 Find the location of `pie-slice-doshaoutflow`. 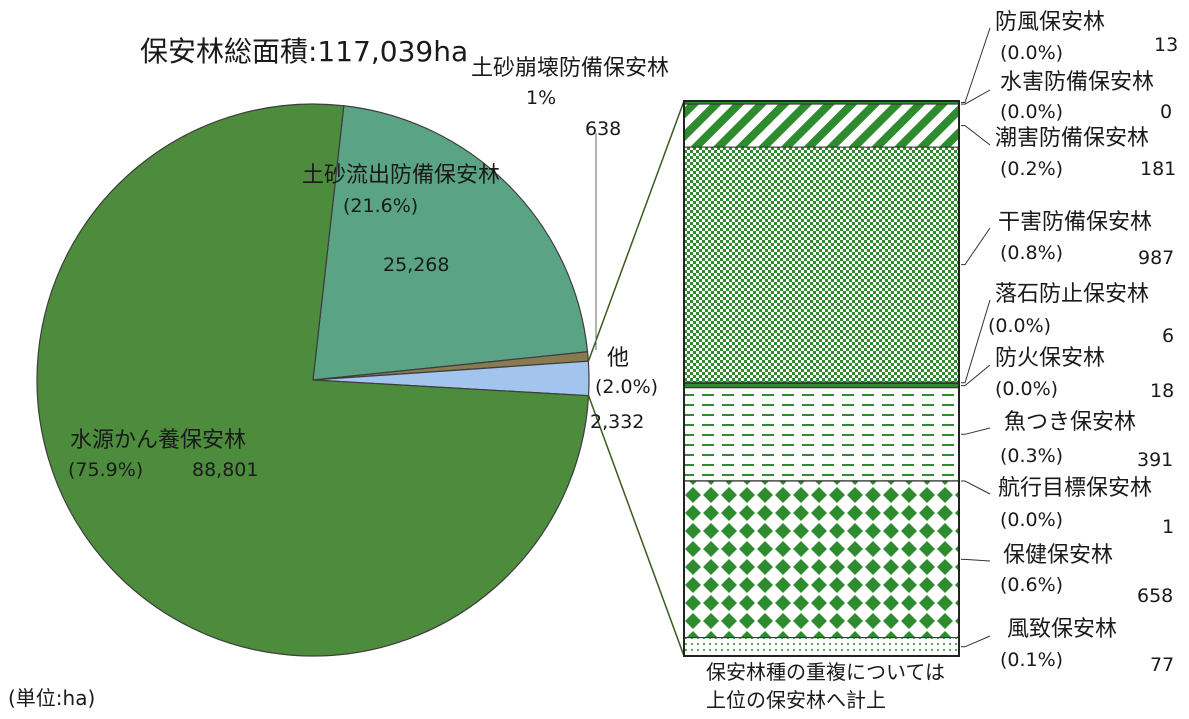

pie-slice-doshaoutflow is located at coordinates (450, 243).